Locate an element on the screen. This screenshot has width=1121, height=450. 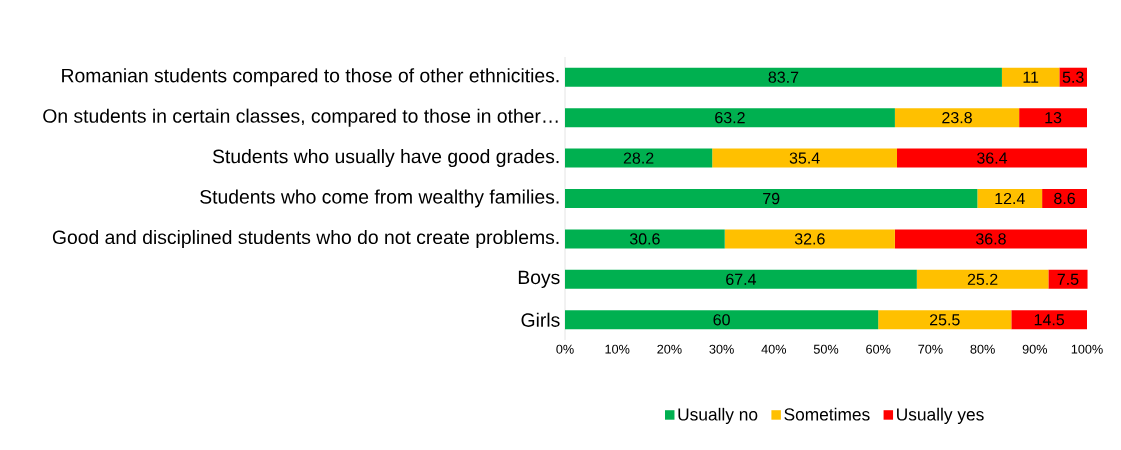
y-tick-label: Boys is located at coordinates (539, 279).